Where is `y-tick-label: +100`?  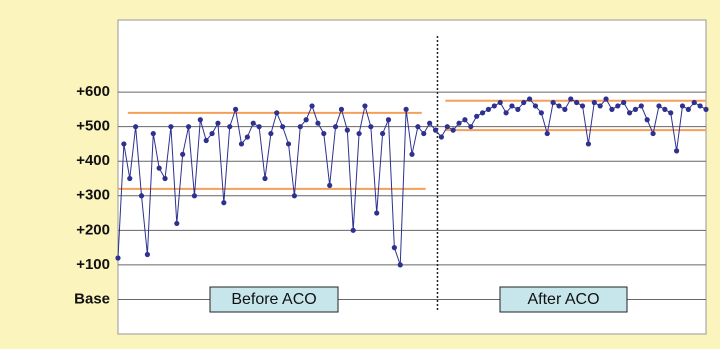
y-tick-label: +100 is located at coordinates (93, 264).